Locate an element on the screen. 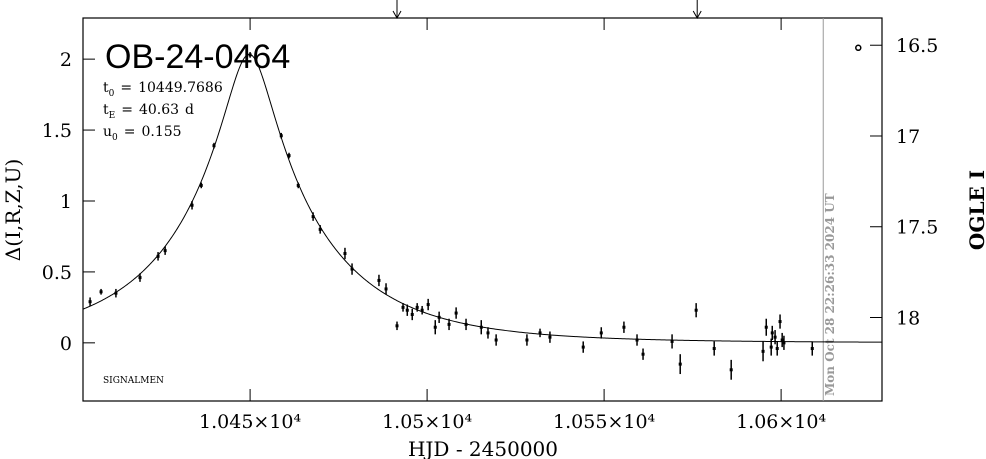 The image size is (986, 459). chart-title: OB-24-0464 is located at coordinates (197, 57).